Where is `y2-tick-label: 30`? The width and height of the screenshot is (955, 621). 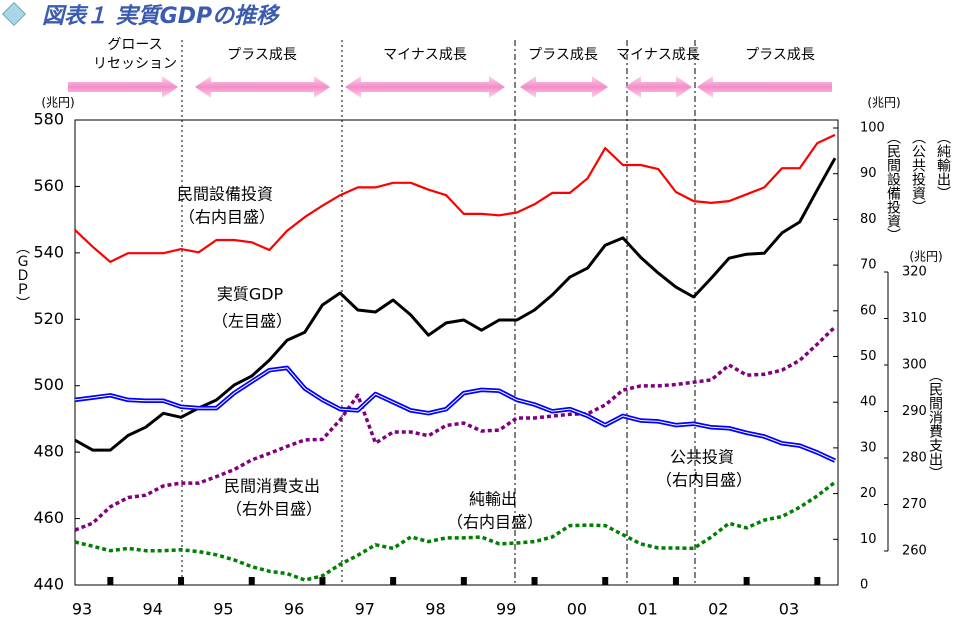
y2-tick-label: 30 is located at coordinates (868, 447).